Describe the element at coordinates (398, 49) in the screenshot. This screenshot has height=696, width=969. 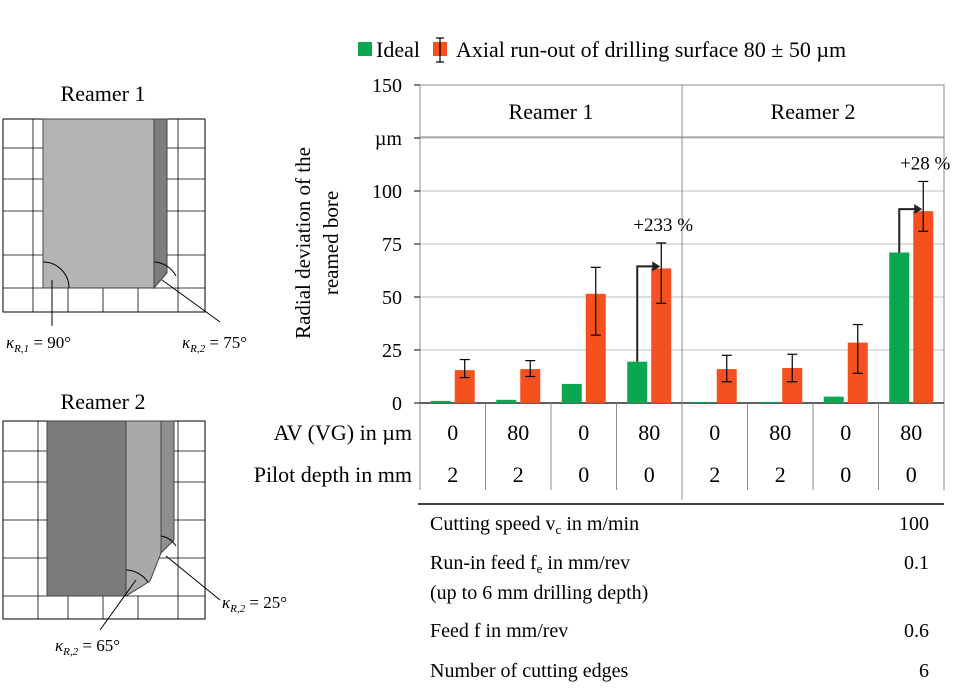
I see `legend-ideal-label: Ideal` at that location.